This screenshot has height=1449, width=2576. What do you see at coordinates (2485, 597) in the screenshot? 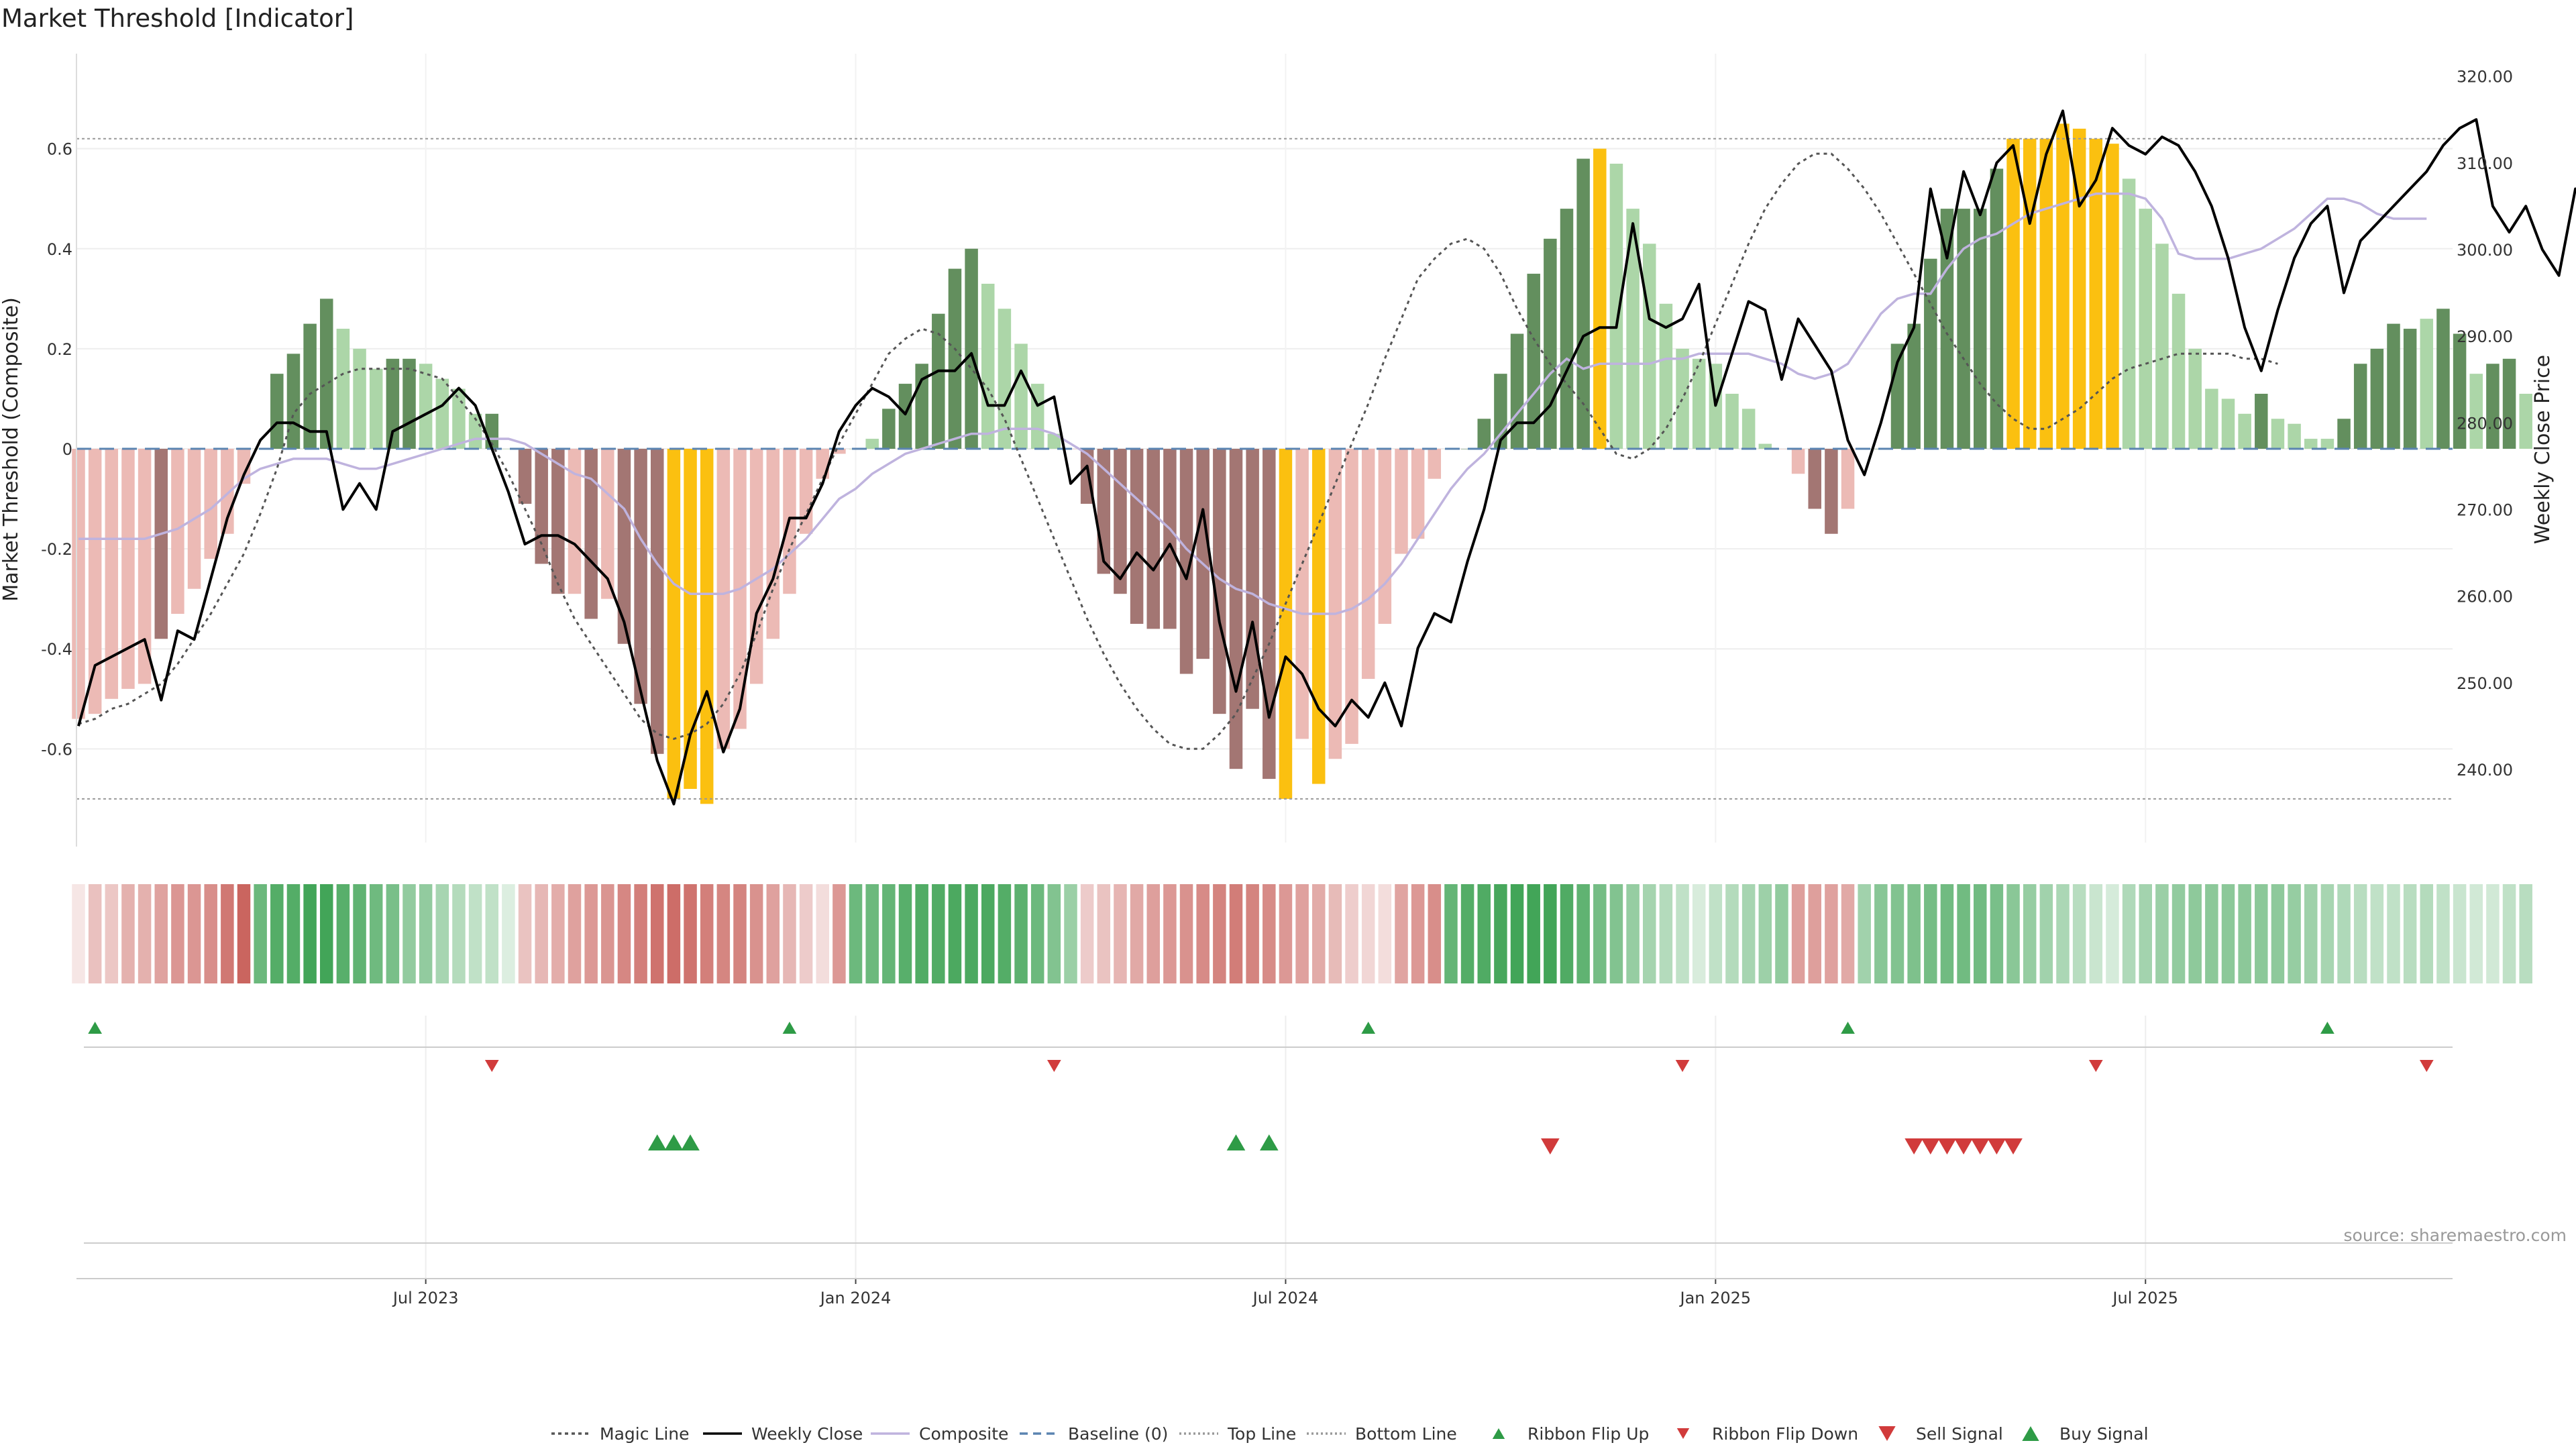
I see `y2-tick-label: 260.00` at bounding box center [2485, 597].